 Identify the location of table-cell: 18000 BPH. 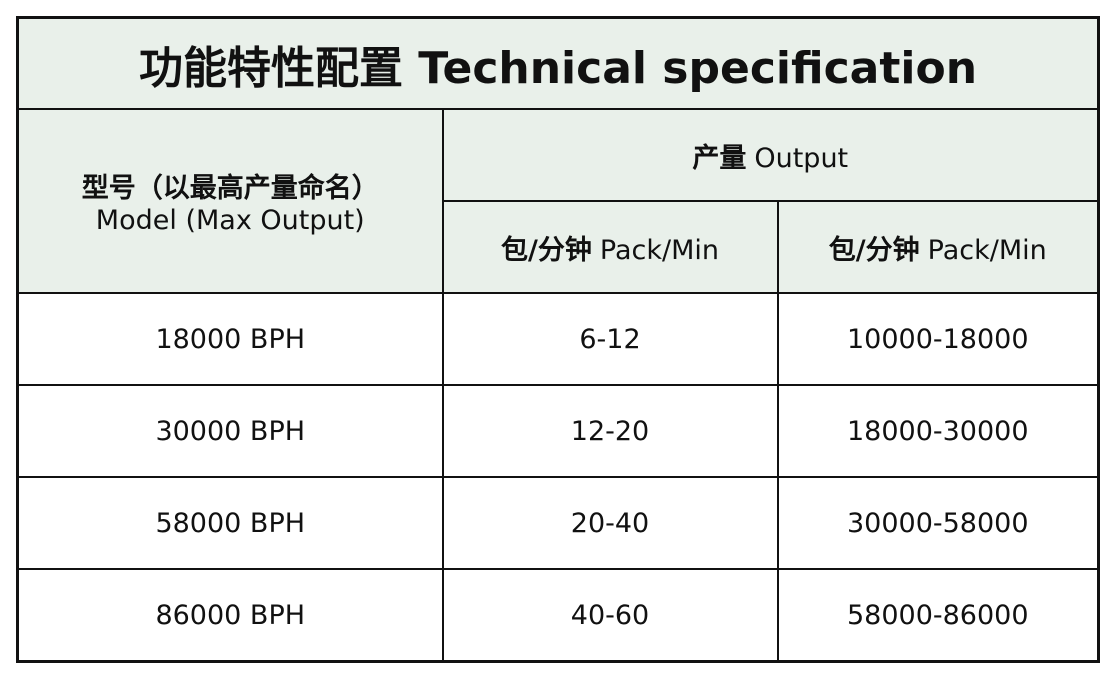
(230, 339).